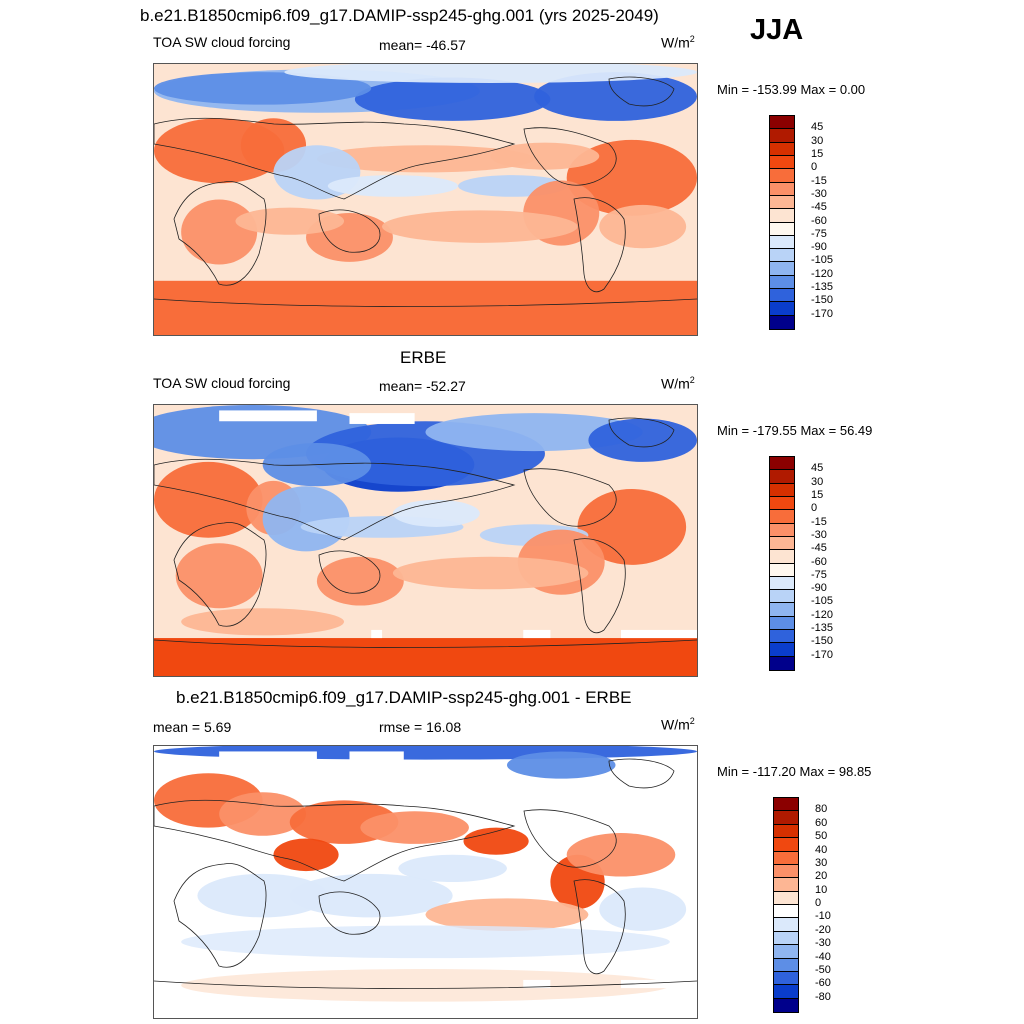  Describe the element at coordinates (821, 836) in the screenshot. I see `colorbar-tick-label: 50` at that location.